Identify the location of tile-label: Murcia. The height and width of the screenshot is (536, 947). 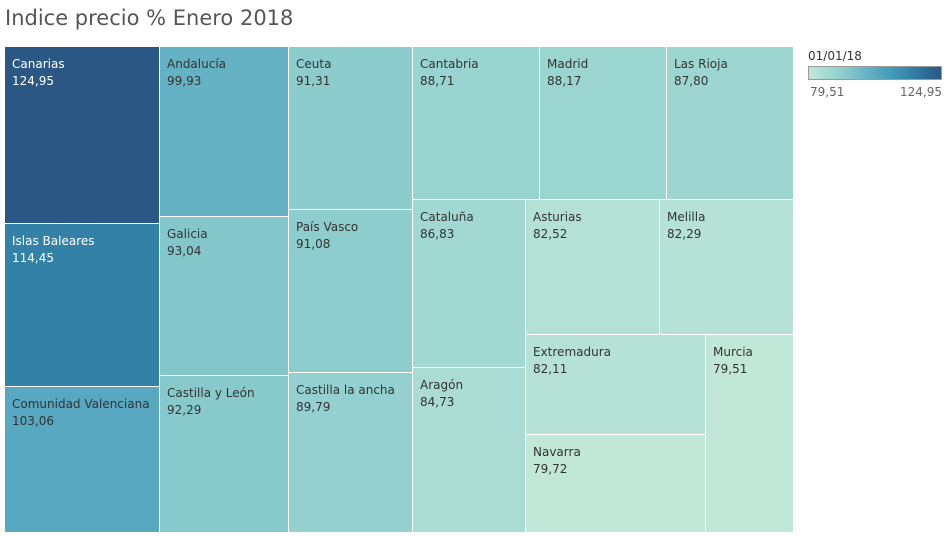
(733, 352).